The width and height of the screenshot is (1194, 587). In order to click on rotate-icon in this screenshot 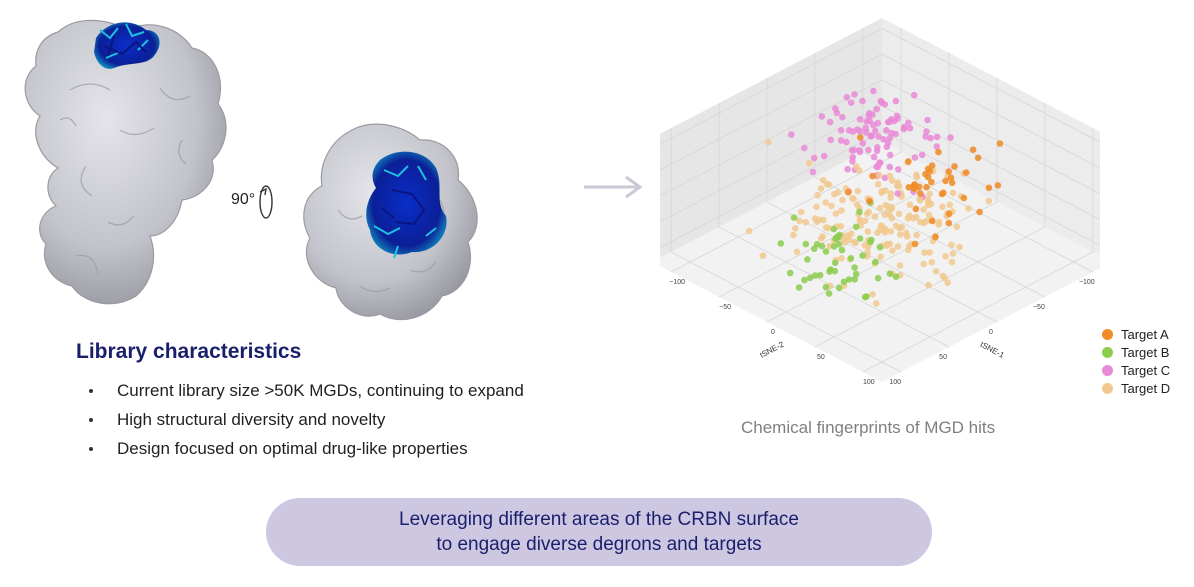, I will do `click(266, 202)`.